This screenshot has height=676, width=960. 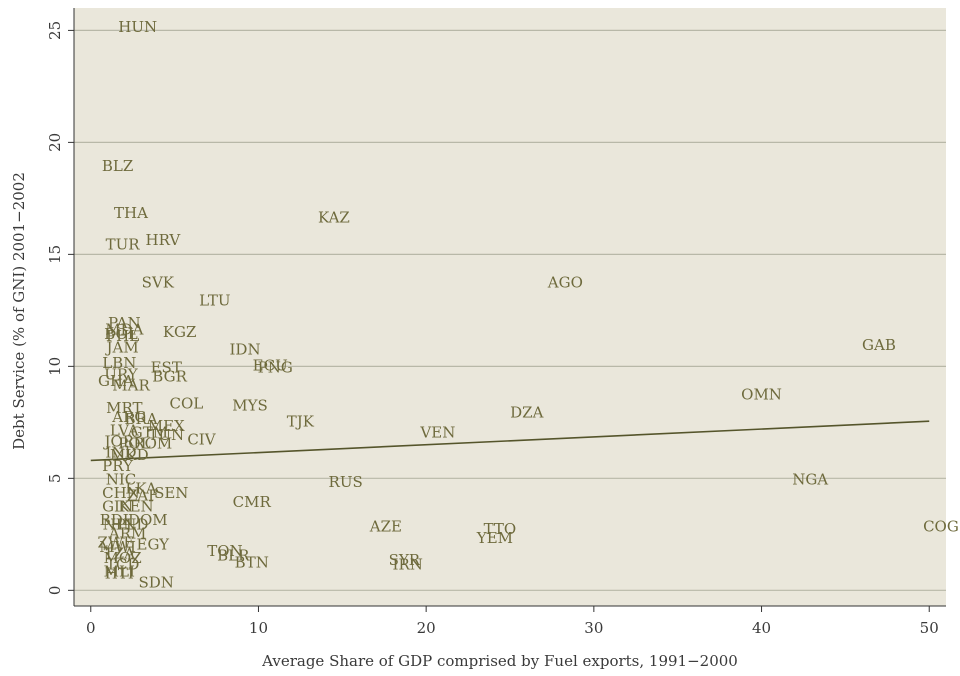 I want to click on point-arg: ARG, so click(x=128, y=417).